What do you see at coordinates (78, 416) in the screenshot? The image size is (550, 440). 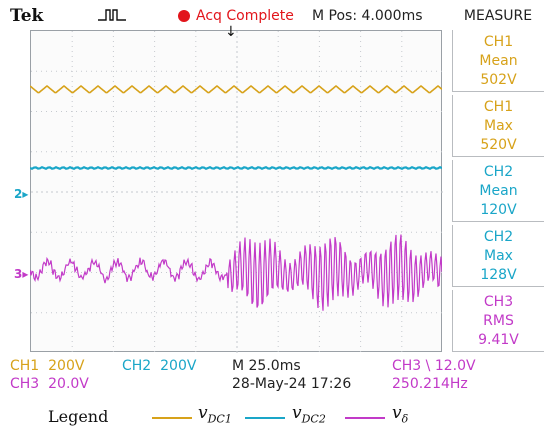 I see `legend-title: Legend` at bounding box center [78, 416].